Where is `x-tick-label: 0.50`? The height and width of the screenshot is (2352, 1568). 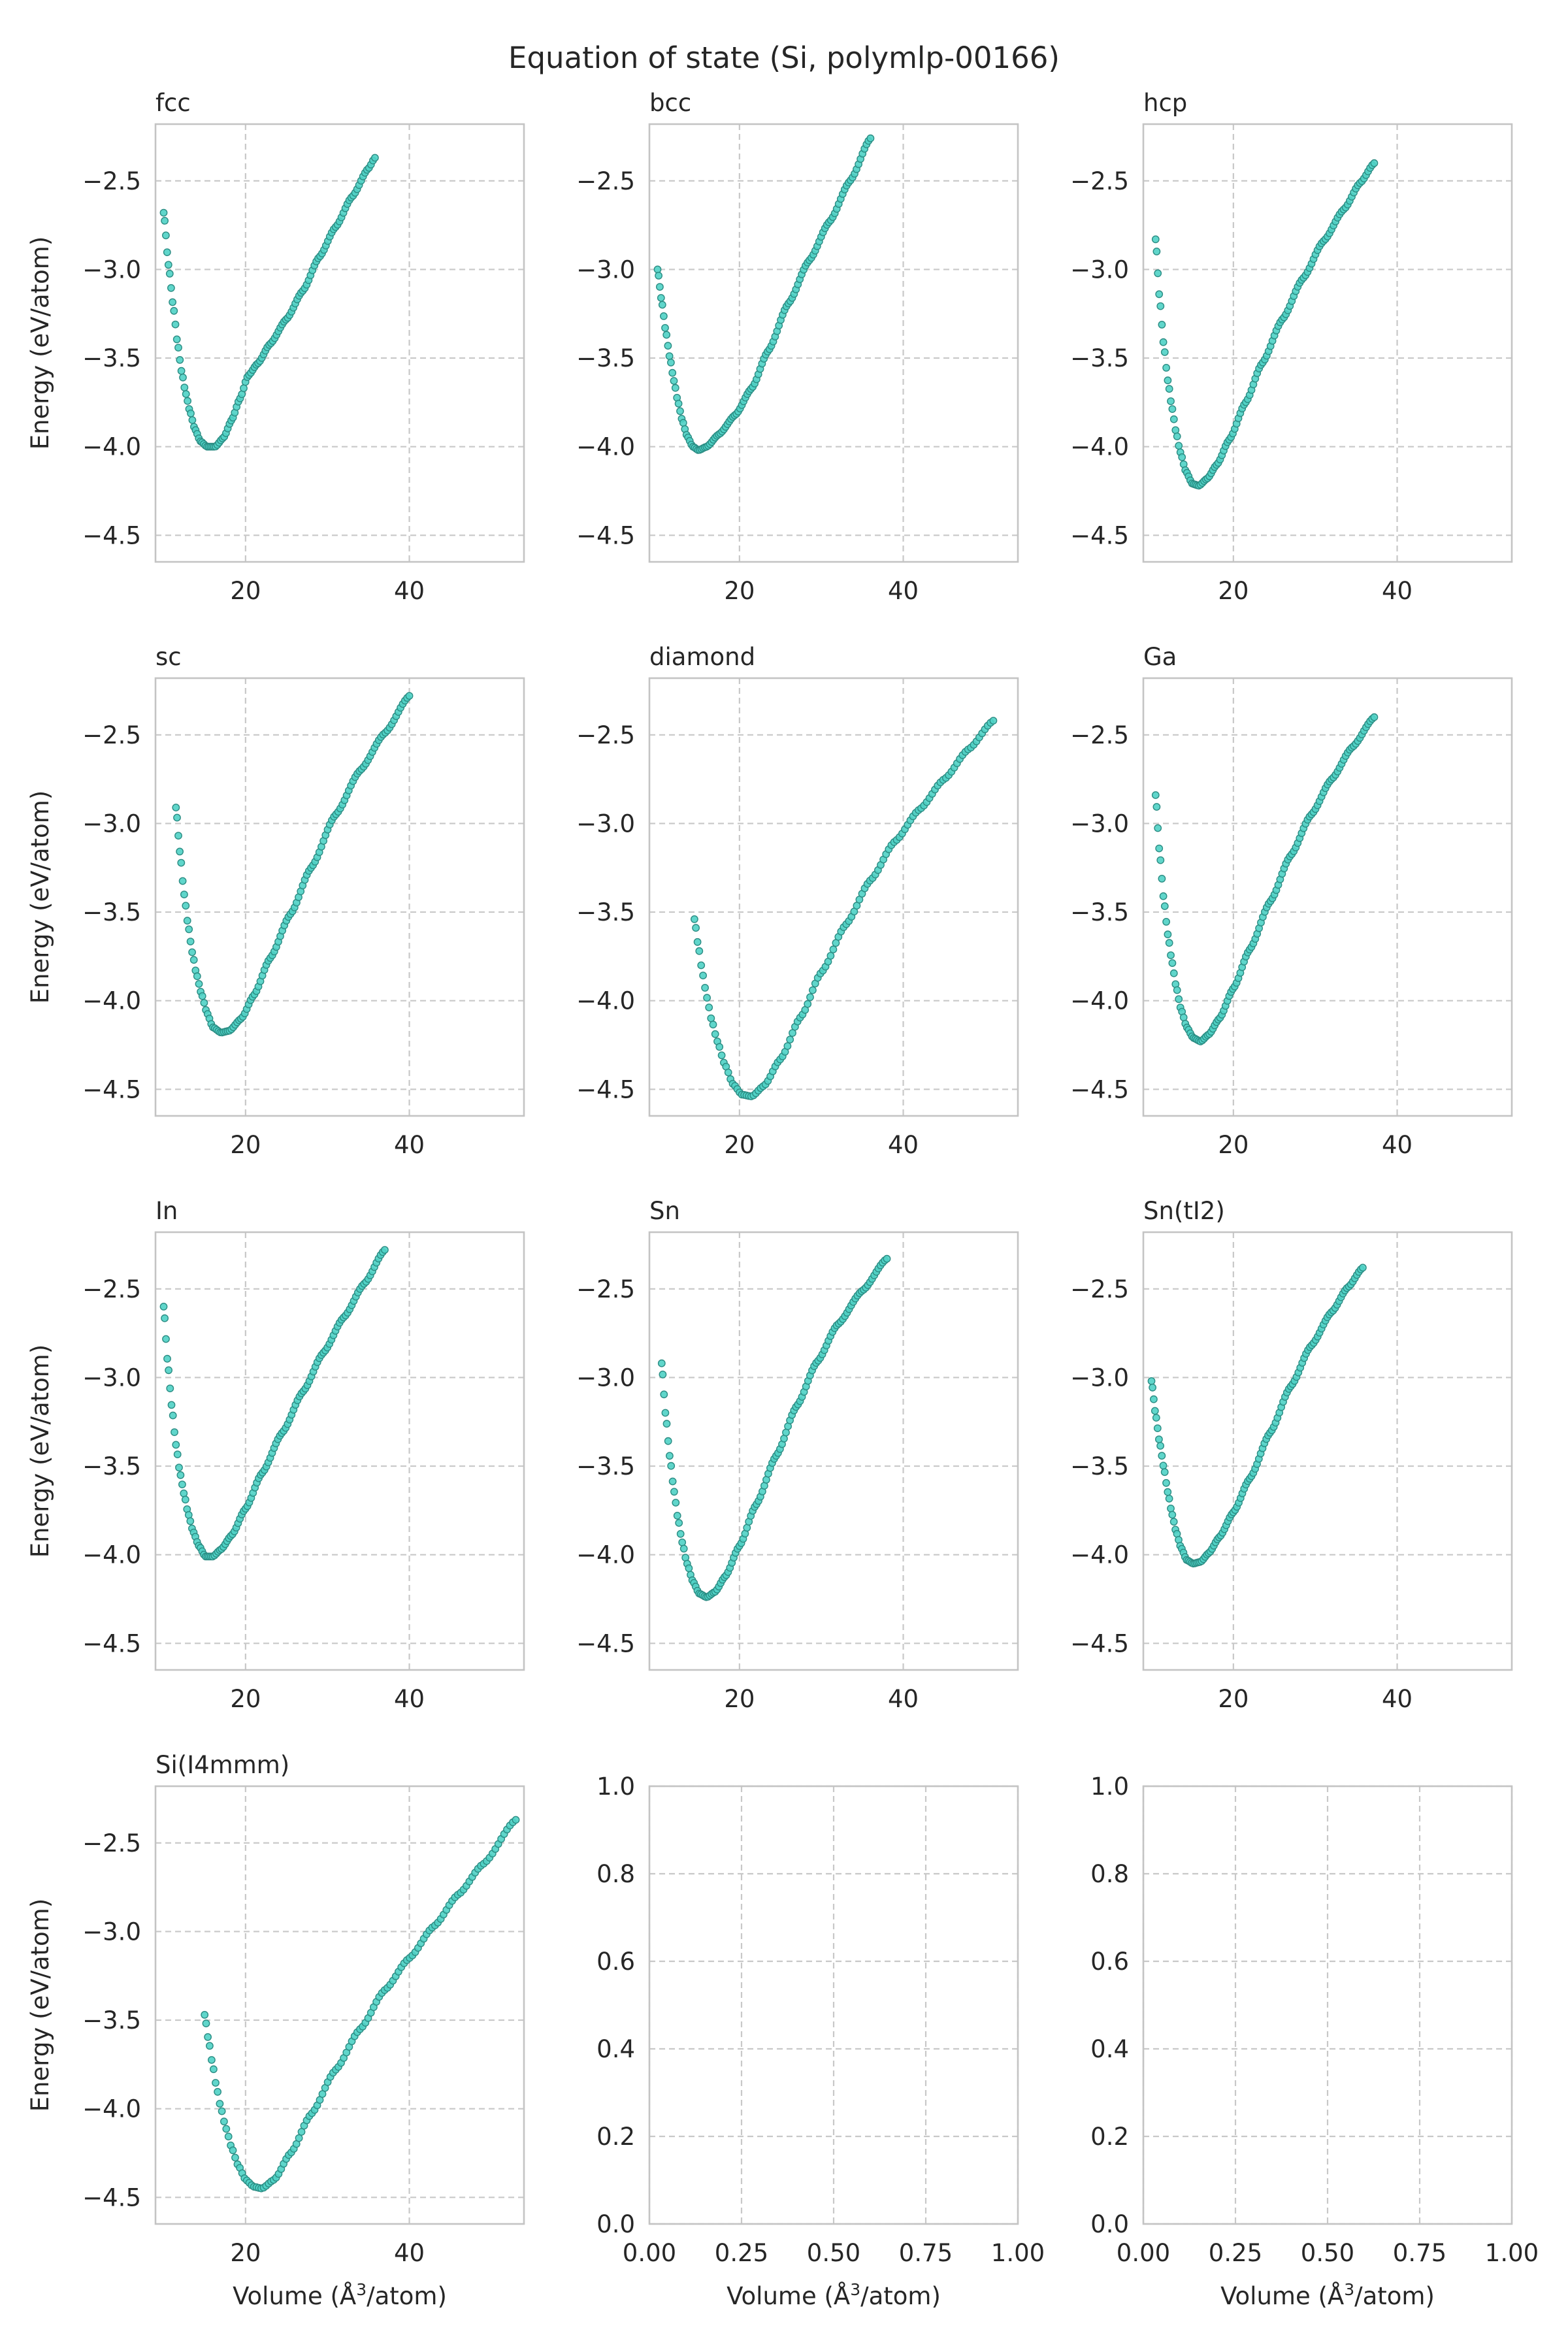
x-tick-label: 0.50 is located at coordinates (833, 2253).